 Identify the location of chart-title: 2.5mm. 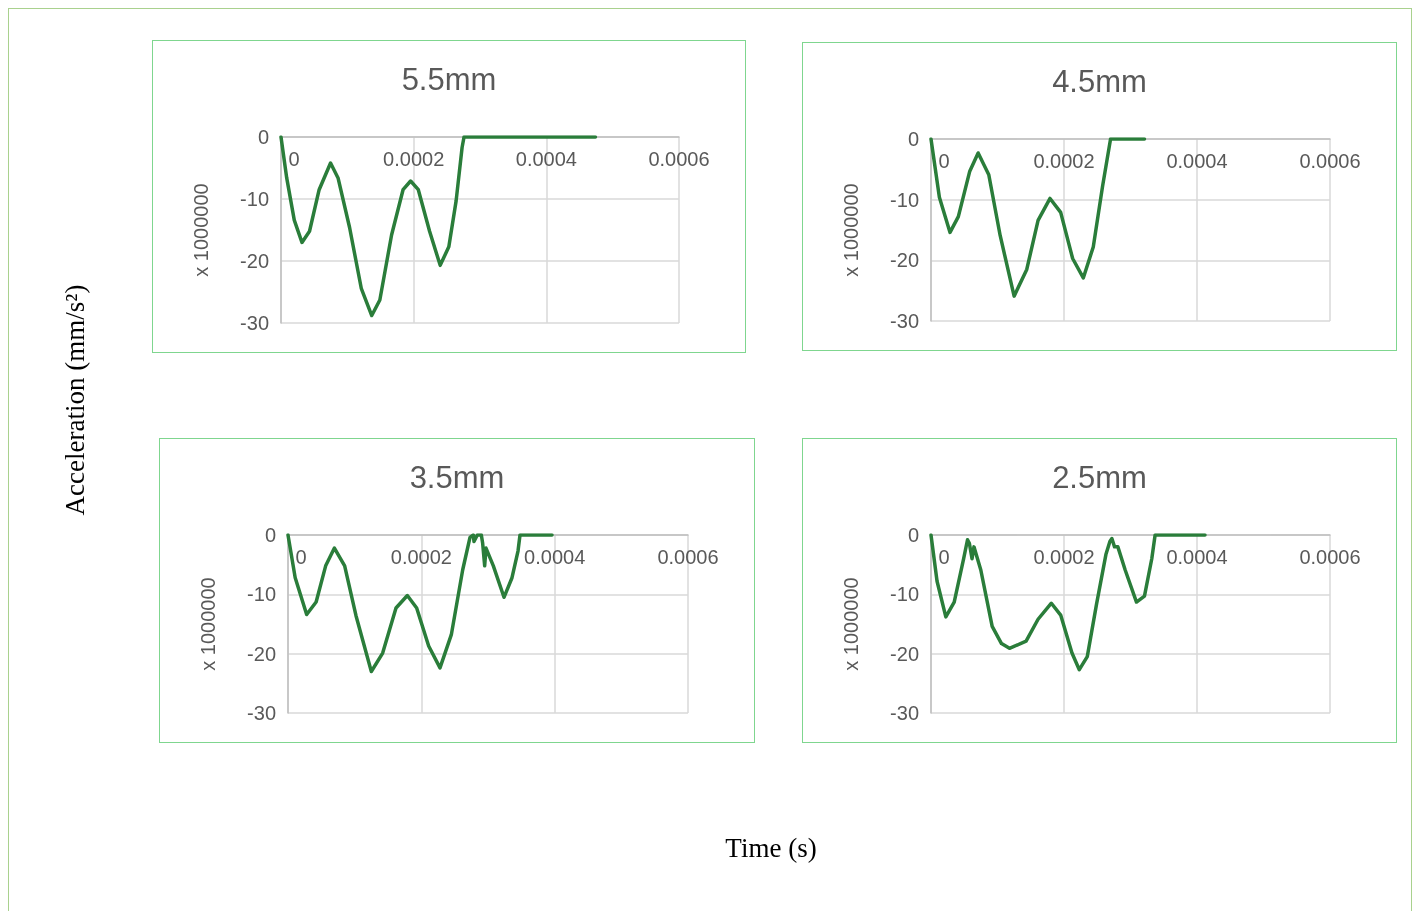
(1099, 477).